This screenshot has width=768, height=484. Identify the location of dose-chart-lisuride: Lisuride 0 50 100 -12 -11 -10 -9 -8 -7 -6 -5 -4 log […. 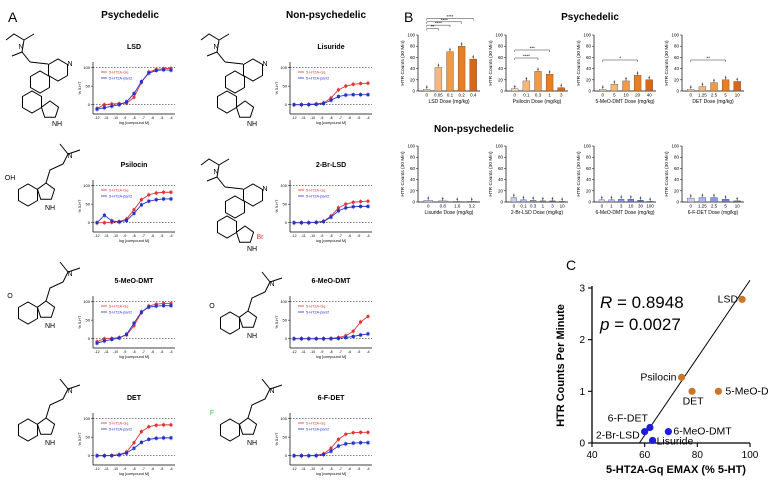
(323, 84).